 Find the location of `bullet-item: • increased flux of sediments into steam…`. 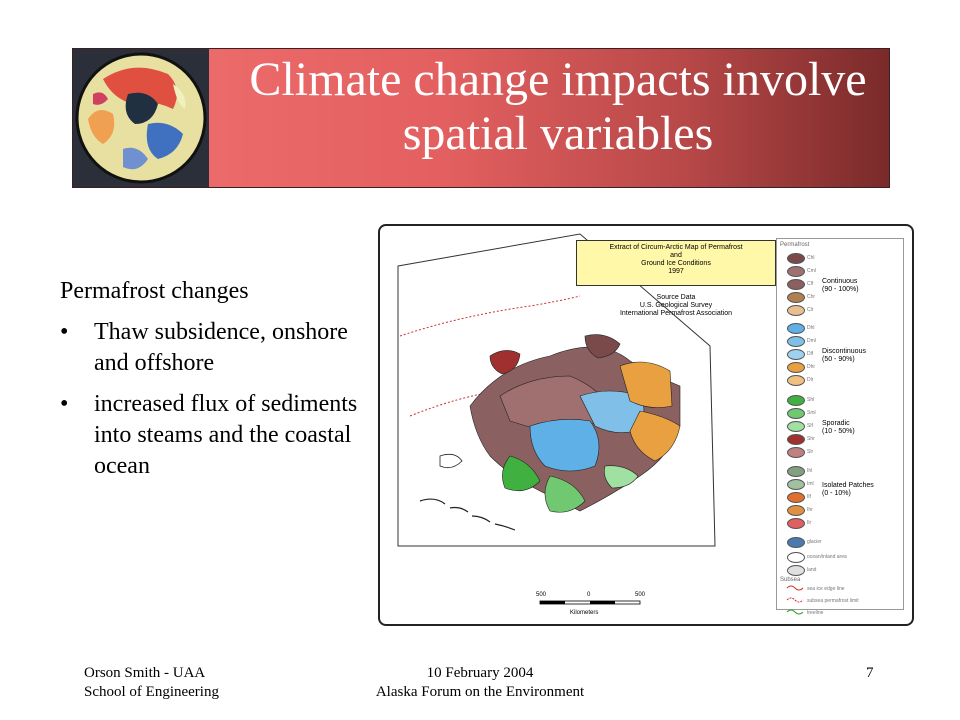

bullet-item: • increased flux of sediments into steam… is located at coordinates (220, 435).